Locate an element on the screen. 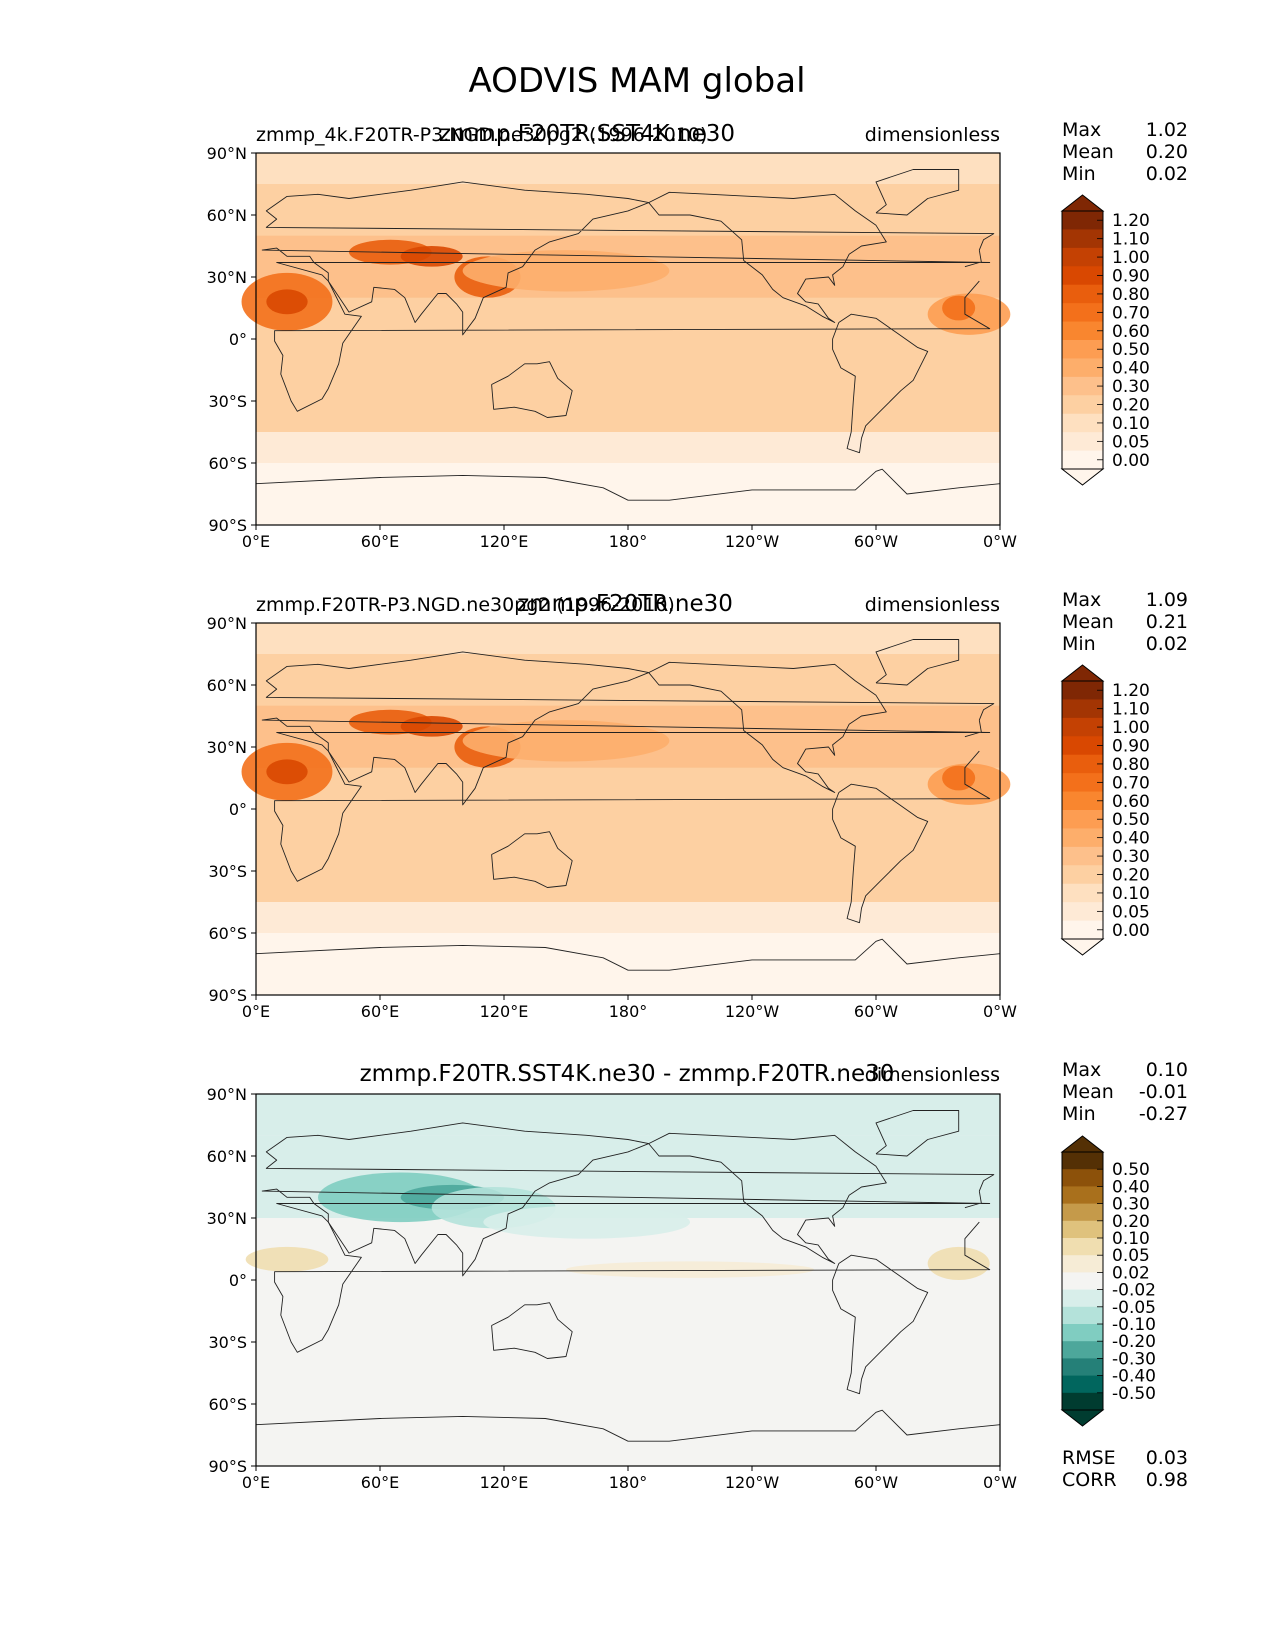 The height and width of the screenshot is (1650, 1275). stat-label: Max is located at coordinates (1081, 600).